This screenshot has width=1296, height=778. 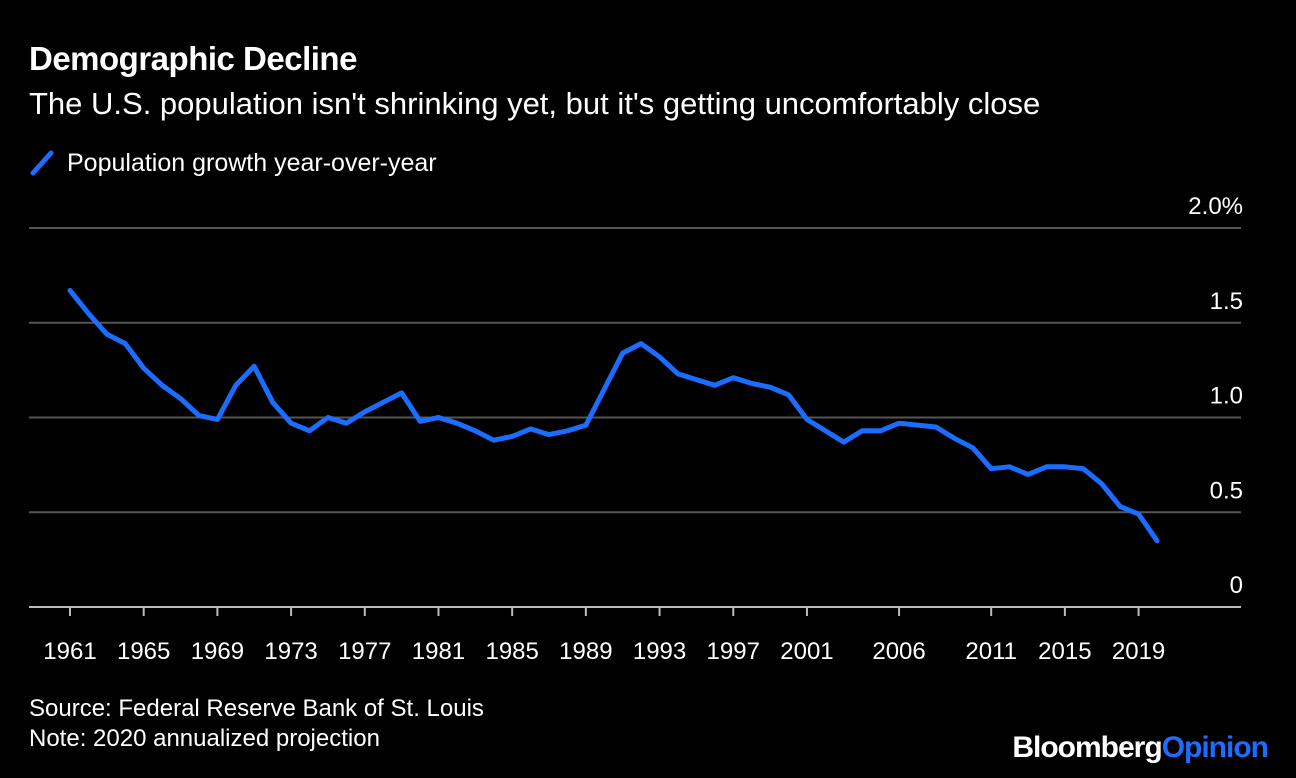 What do you see at coordinates (143, 651) in the screenshot?
I see `x-tick-label: 1965` at bounding box center [143, 651].